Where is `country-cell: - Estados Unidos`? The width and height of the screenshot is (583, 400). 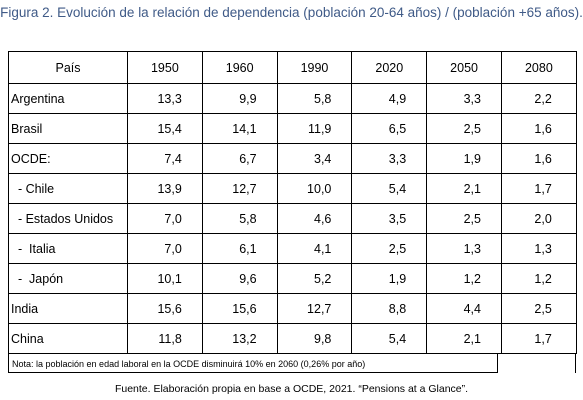 country-cell: - Estados Unidos is located at coordinates (68, 218).